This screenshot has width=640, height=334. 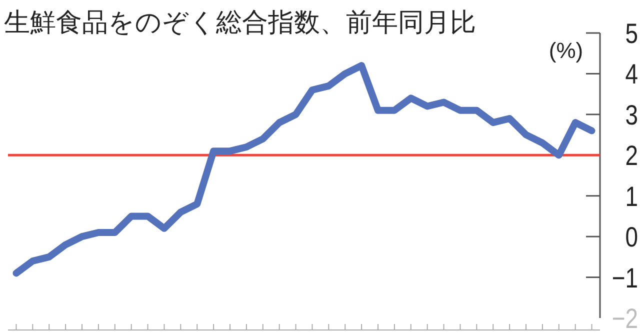 I want to click on y-tick-label: 2, so click(x=631, y=156).